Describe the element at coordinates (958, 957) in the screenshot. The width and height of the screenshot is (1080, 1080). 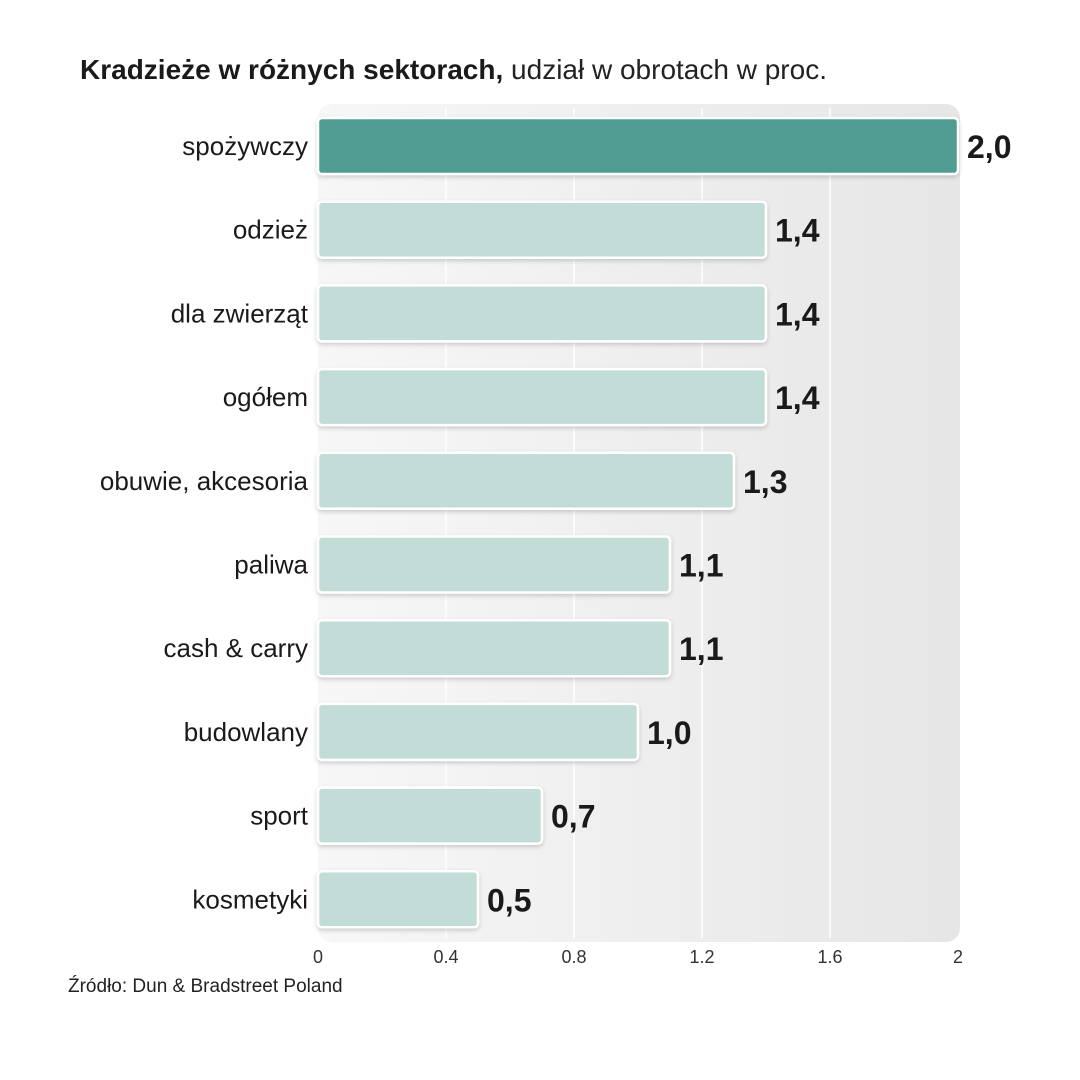
I see `x-tick-label: 2` at that location.